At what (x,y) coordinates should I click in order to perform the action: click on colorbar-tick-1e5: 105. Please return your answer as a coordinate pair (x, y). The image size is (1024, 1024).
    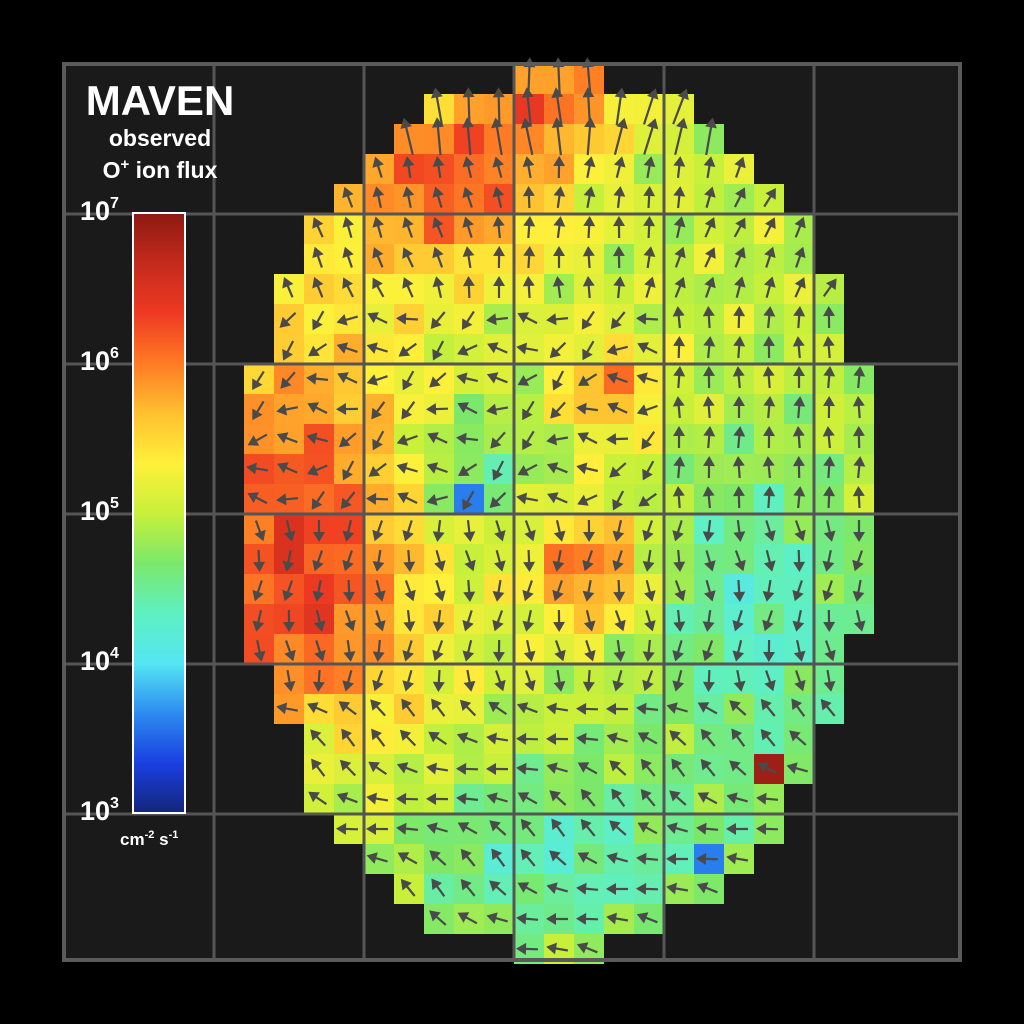
    Looking at the image, I should click on (99, 511).